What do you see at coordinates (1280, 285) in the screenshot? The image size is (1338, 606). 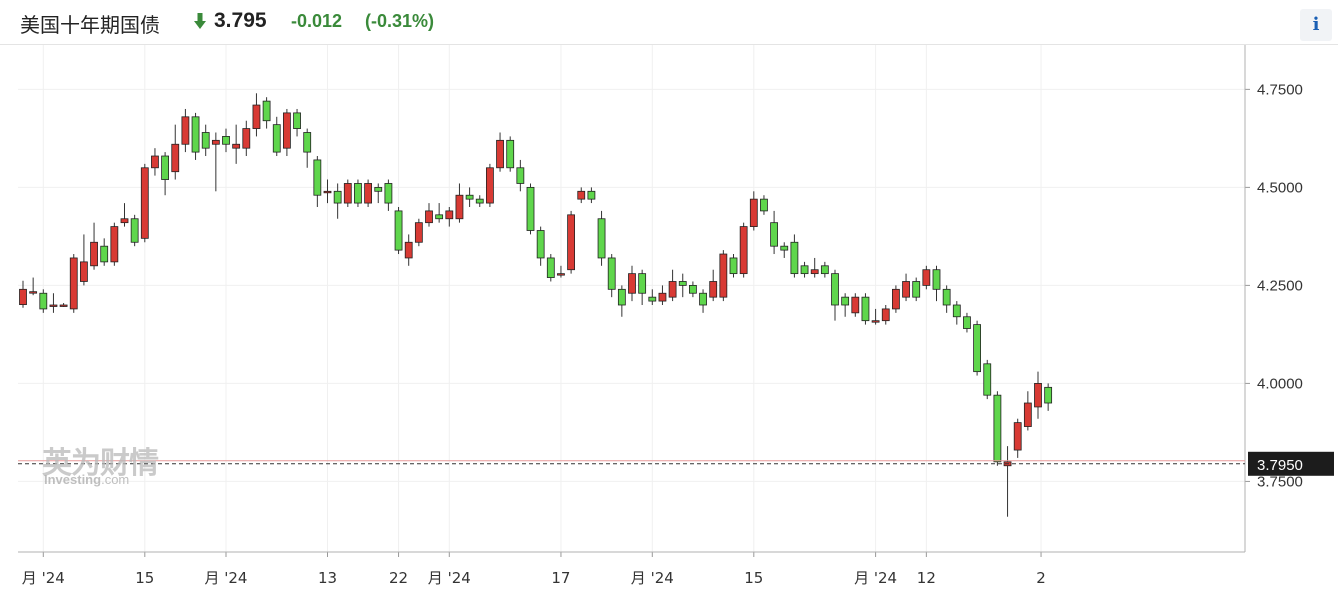 I see `y-tick-label: 4.2500` at bounding box center [1280, 285].